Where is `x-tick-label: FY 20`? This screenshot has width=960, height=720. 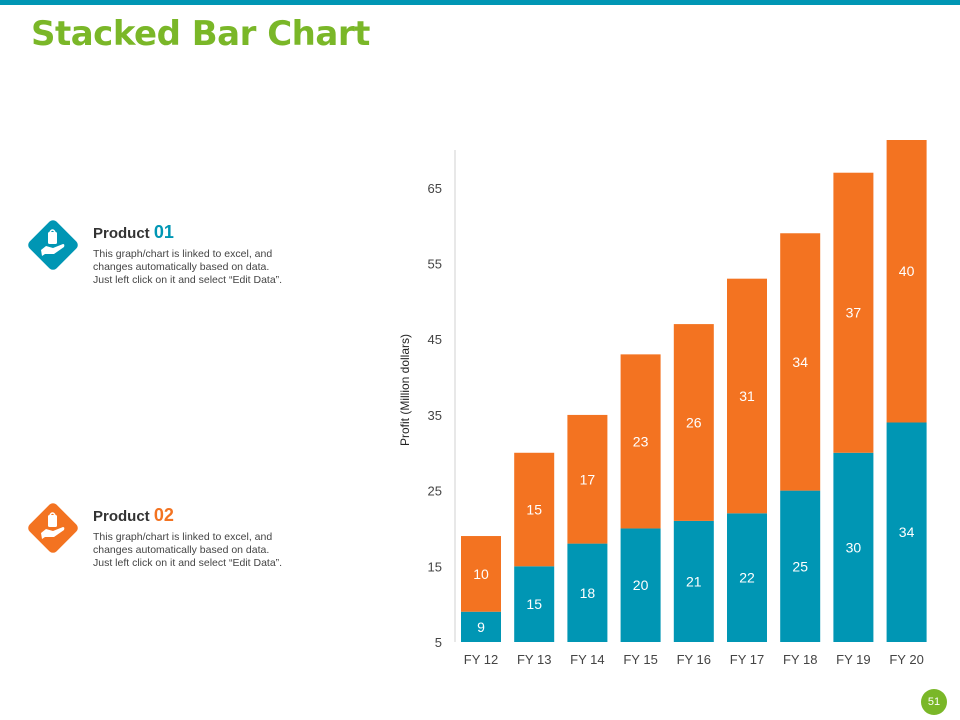
x-tick-label: FY 20 is located at coordinates (906, 659).